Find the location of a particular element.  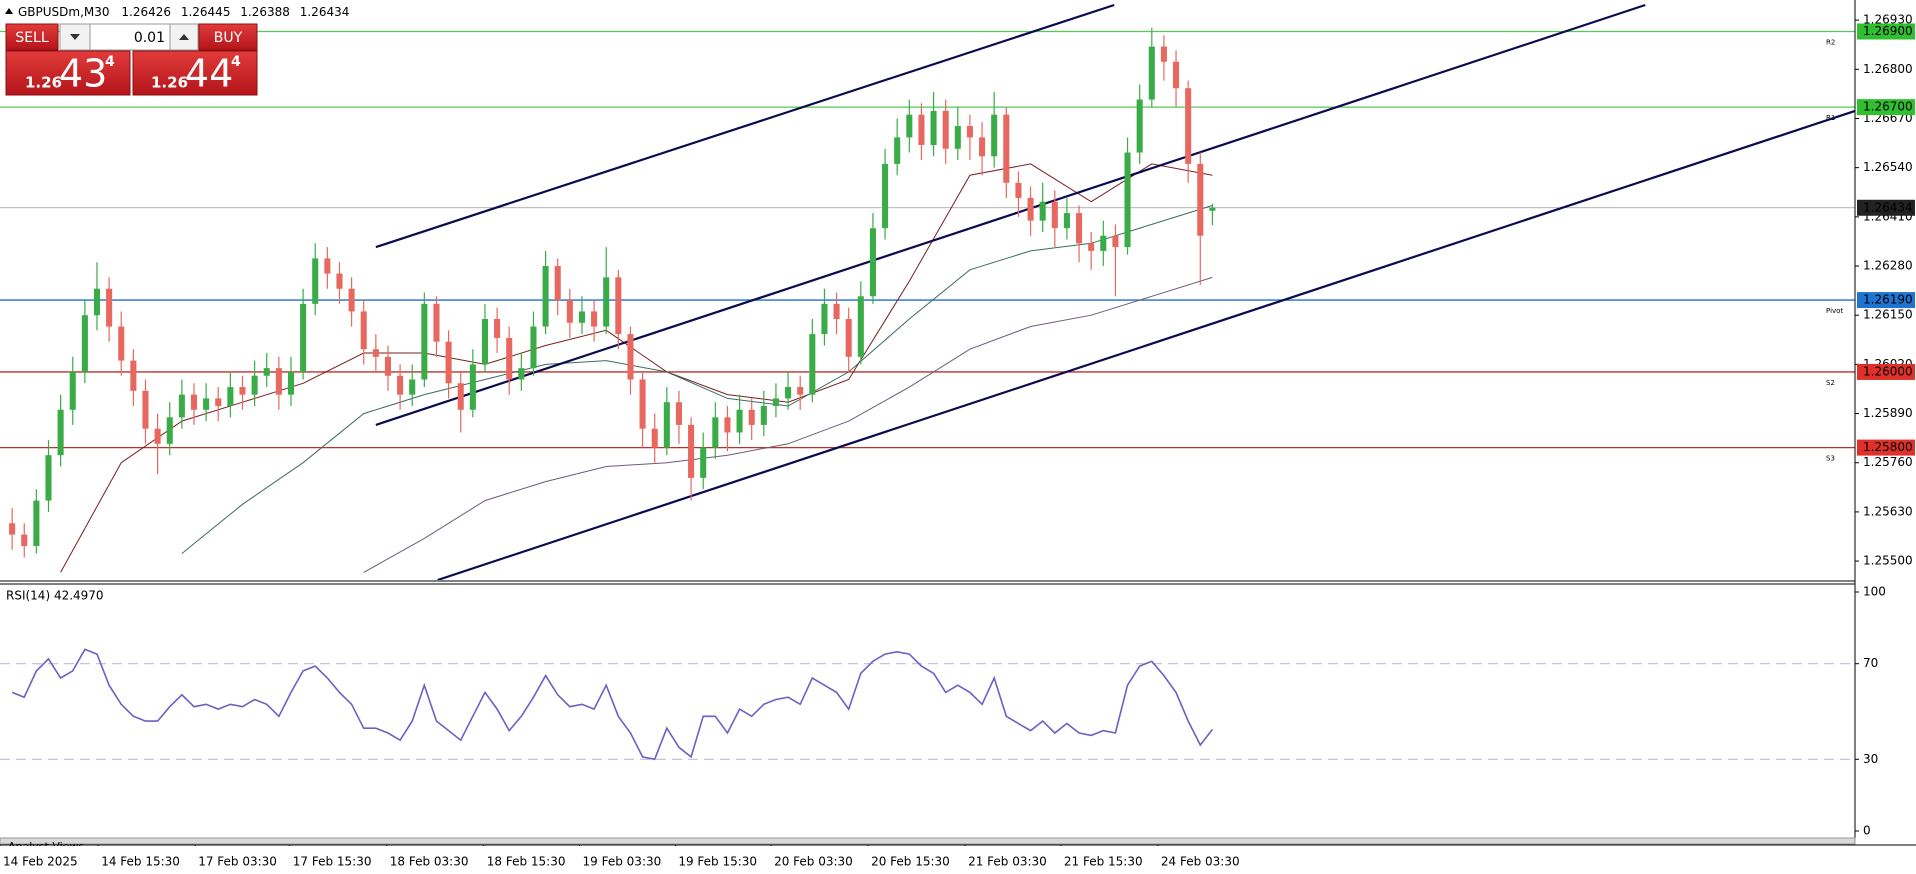

ask-box is located at coordinates (195, 73).